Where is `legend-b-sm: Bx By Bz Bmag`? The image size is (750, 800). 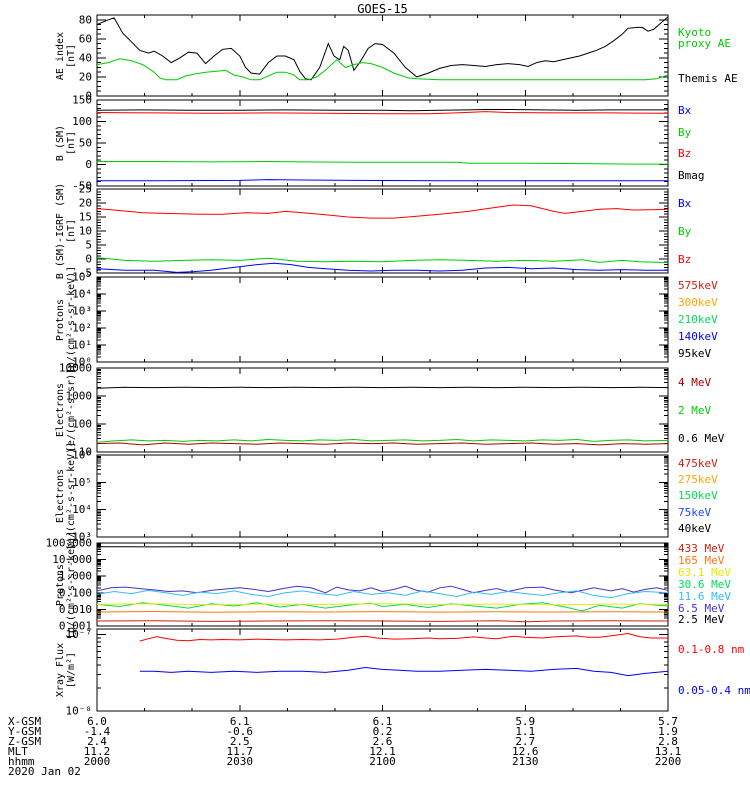
legend-b-sm: Bx By Bz Bmag is located at coordinates (713, 143).